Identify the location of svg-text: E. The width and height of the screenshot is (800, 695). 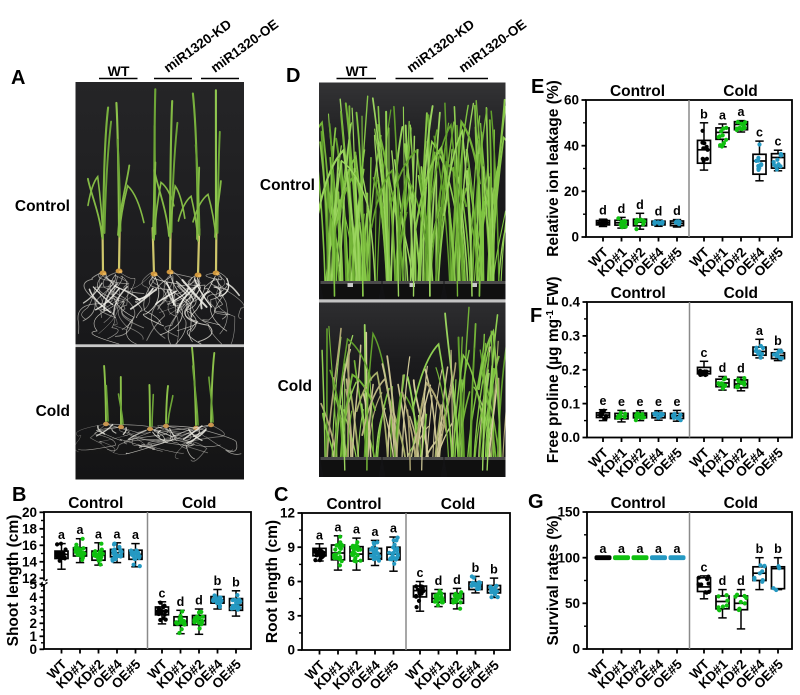
(537, 87).